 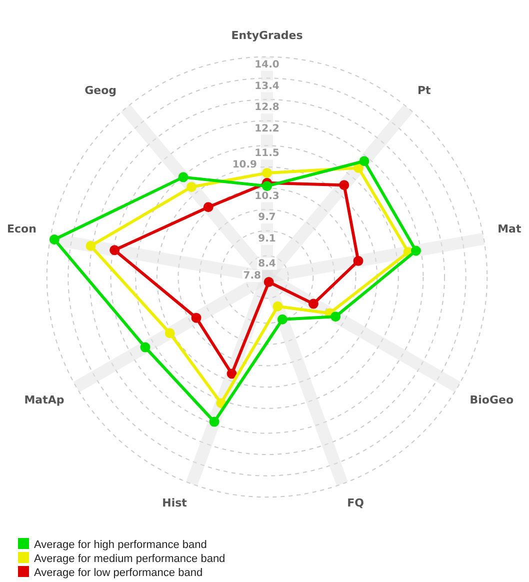 I want to click on y-tick-label: 12.8, so click(x=267, y=108).